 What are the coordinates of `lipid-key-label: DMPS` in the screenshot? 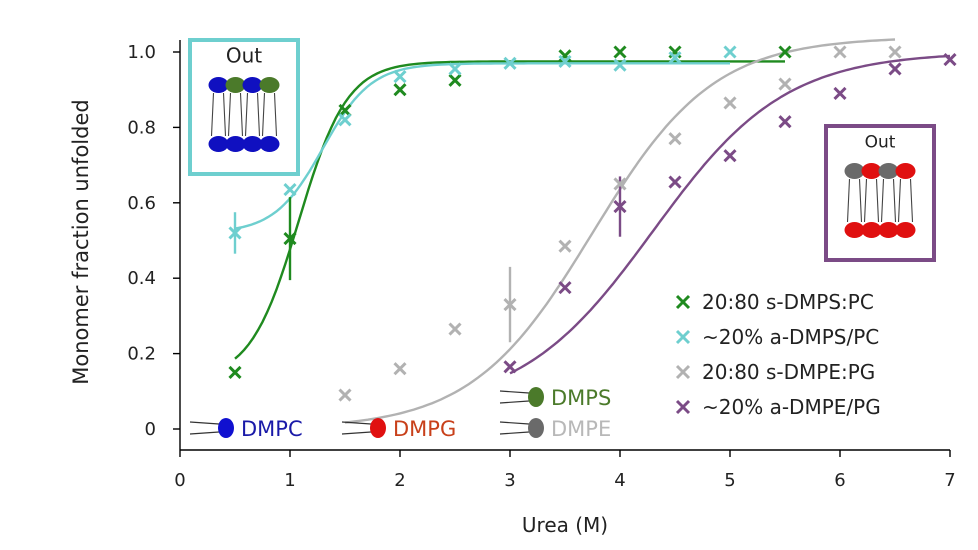 It's located at (581, 398).